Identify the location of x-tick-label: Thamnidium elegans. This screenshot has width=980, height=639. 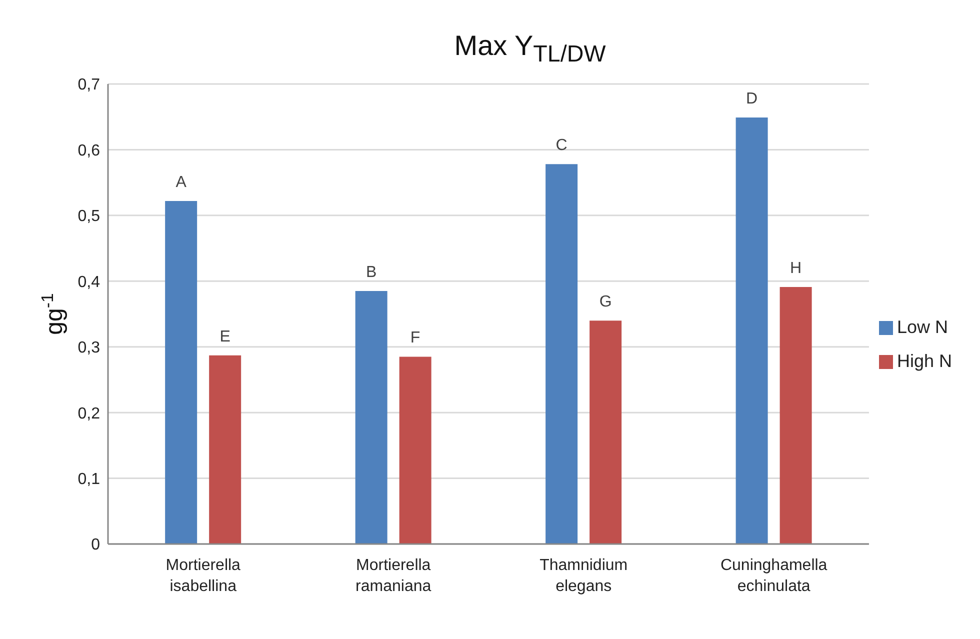
(584, 576).